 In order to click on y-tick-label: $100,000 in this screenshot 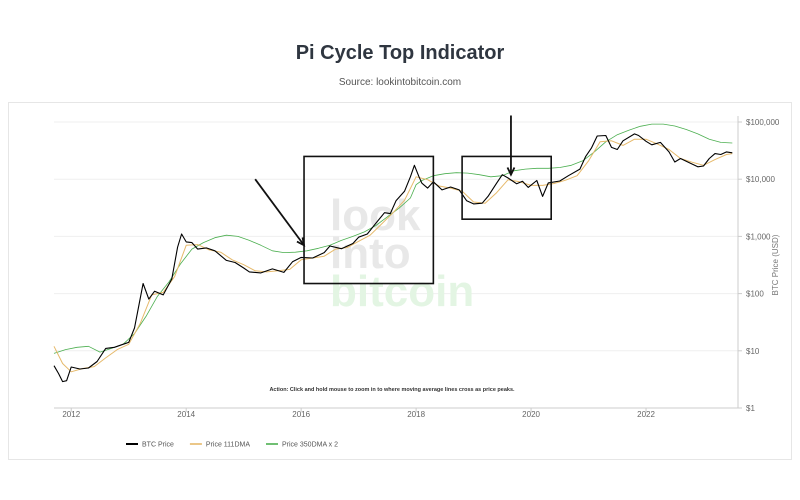, I will do `click(763, 122)`.